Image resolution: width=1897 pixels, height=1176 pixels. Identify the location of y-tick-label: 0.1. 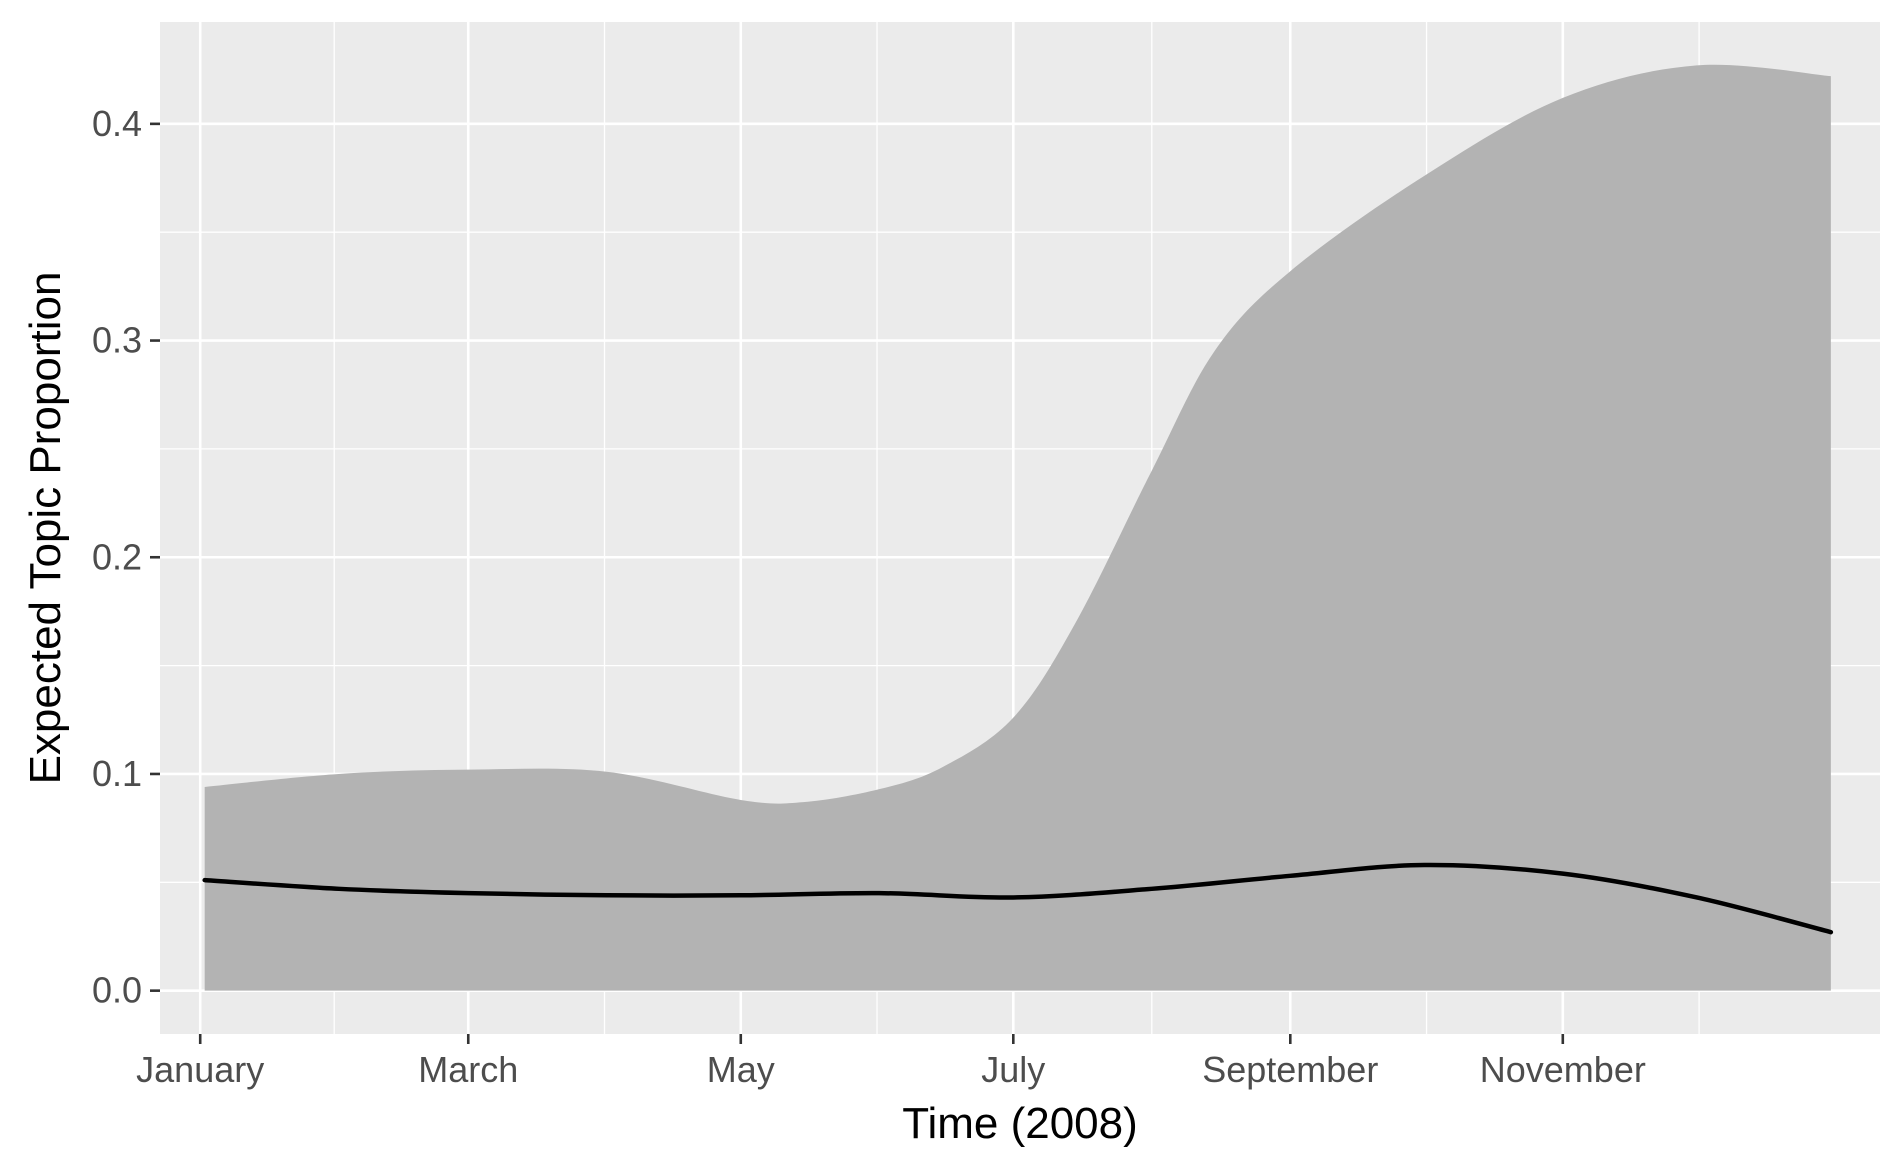
(117, 773).